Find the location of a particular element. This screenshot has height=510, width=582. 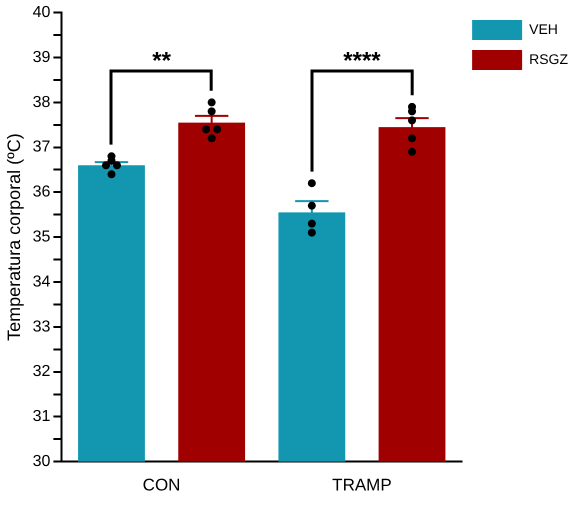

y-axis-title: Temperatura corporal (ºC) is located at coordinates (14, 237).